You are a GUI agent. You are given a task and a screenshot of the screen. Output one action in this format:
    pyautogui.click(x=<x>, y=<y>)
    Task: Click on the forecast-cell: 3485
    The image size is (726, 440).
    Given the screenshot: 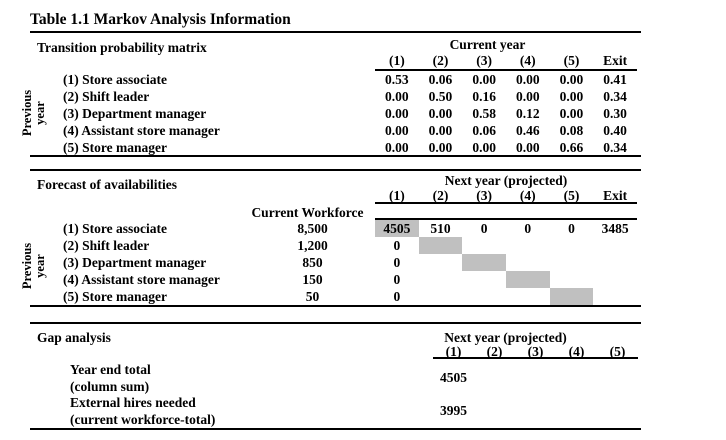 What is the action you would take?
    pyautogui.click(x=615, y=228)
    